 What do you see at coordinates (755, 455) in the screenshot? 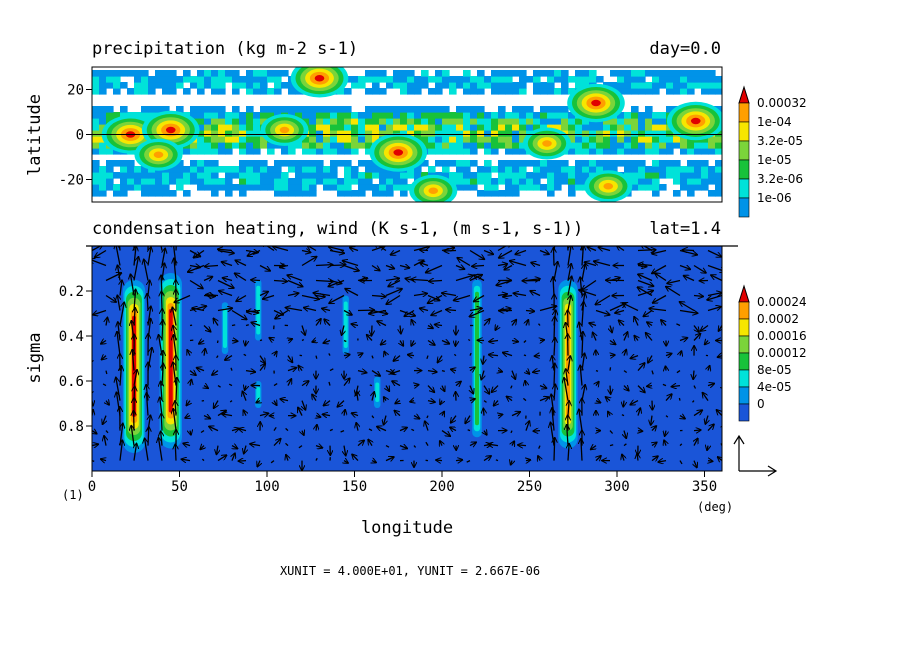
I see `reference-vector-icon` at bounding box center [755, 455].